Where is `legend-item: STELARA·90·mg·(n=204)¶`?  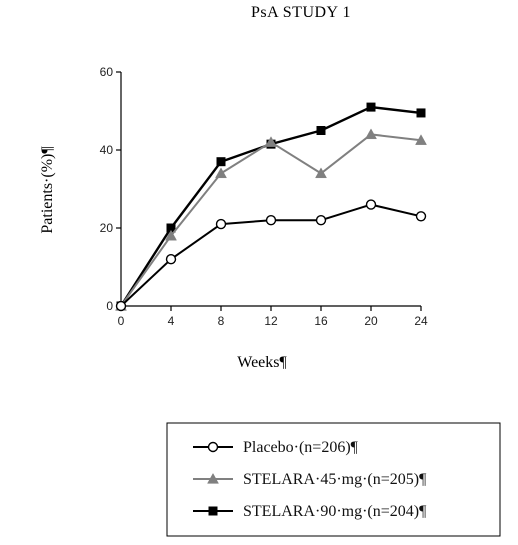
legend-item: STELARA·90·mg·(n=204)¶ is located at coordinates (310, 511).